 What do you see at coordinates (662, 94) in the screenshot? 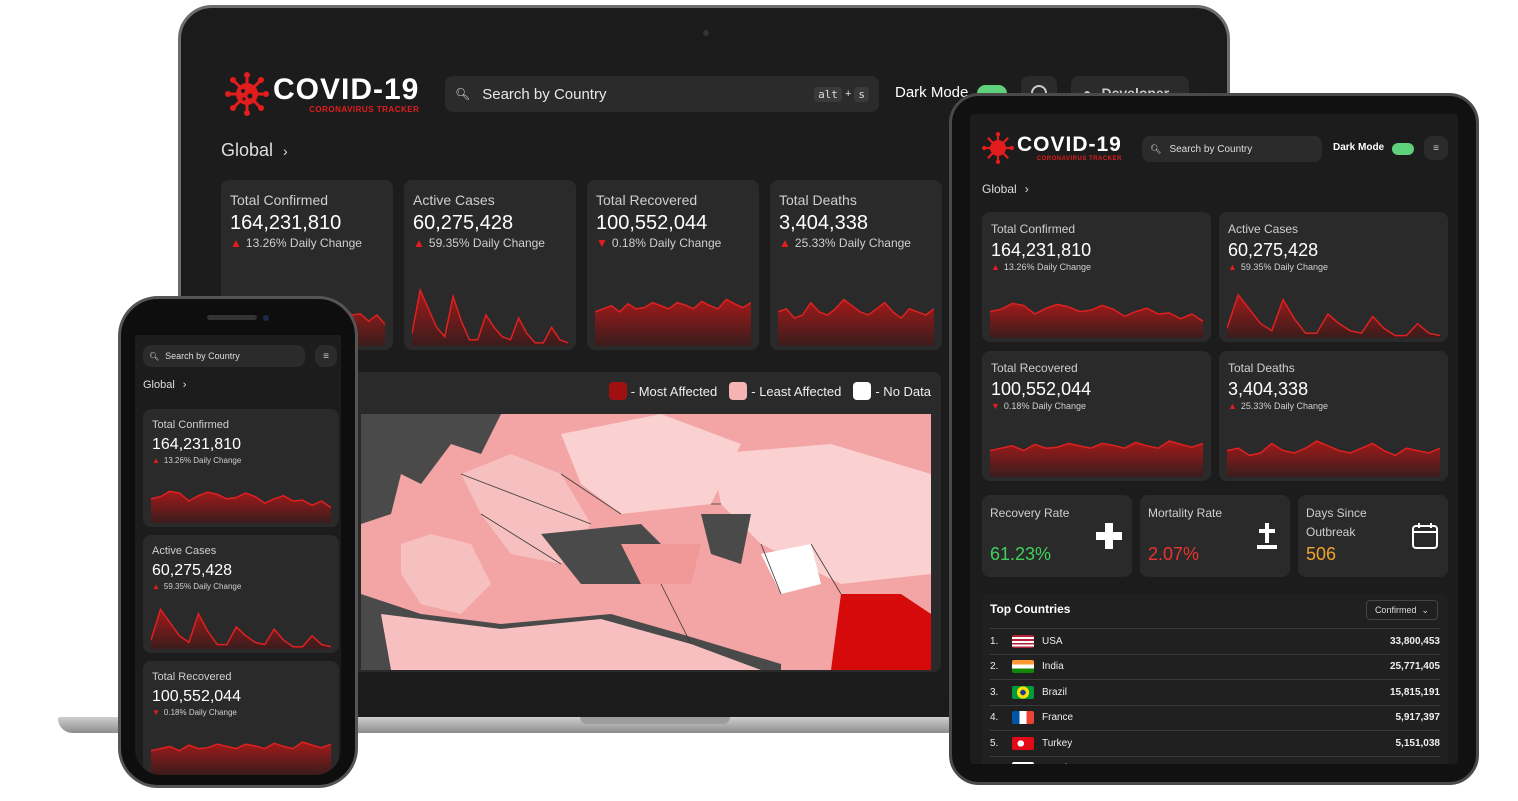
I see `search-input: 🔍︎ Search by Country alt + s` at bounding box center [662, 94].